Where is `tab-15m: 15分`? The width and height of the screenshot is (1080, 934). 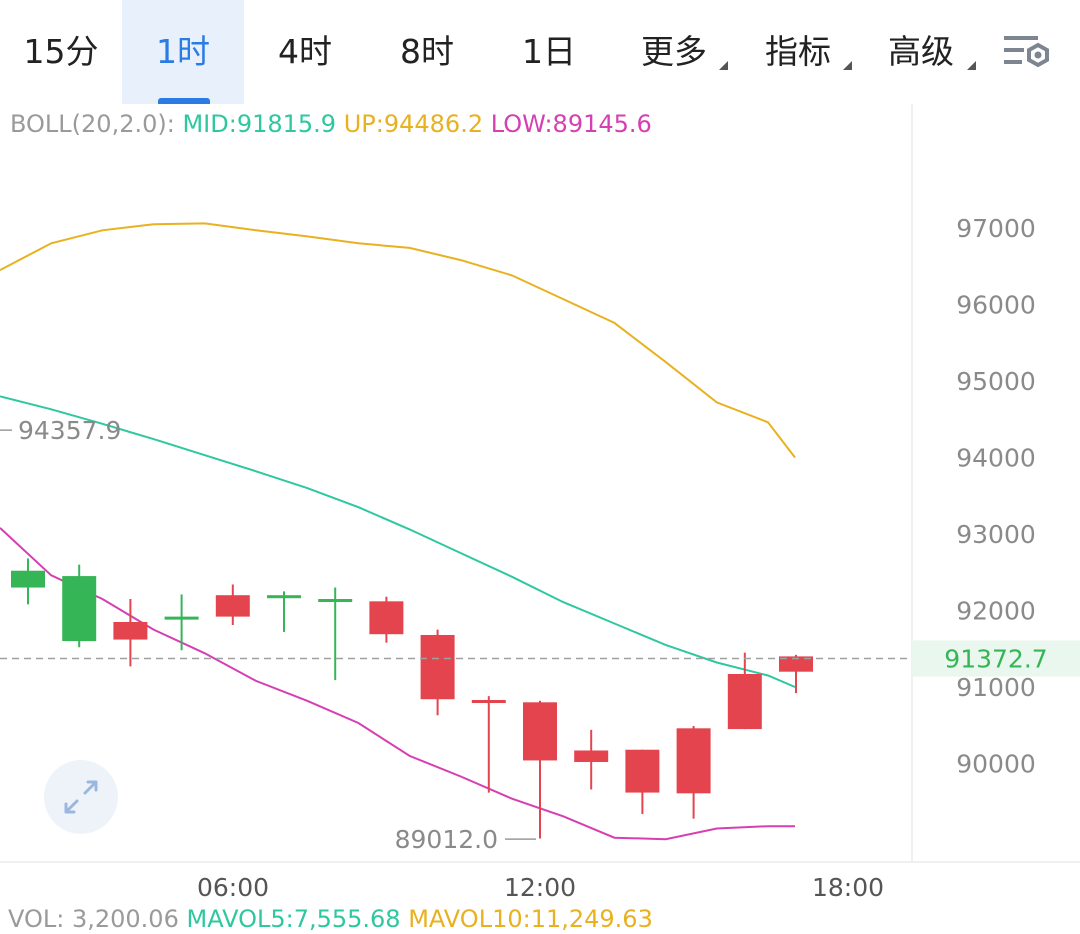
tab-15m: 15分 is located at coordinates (61, 52).